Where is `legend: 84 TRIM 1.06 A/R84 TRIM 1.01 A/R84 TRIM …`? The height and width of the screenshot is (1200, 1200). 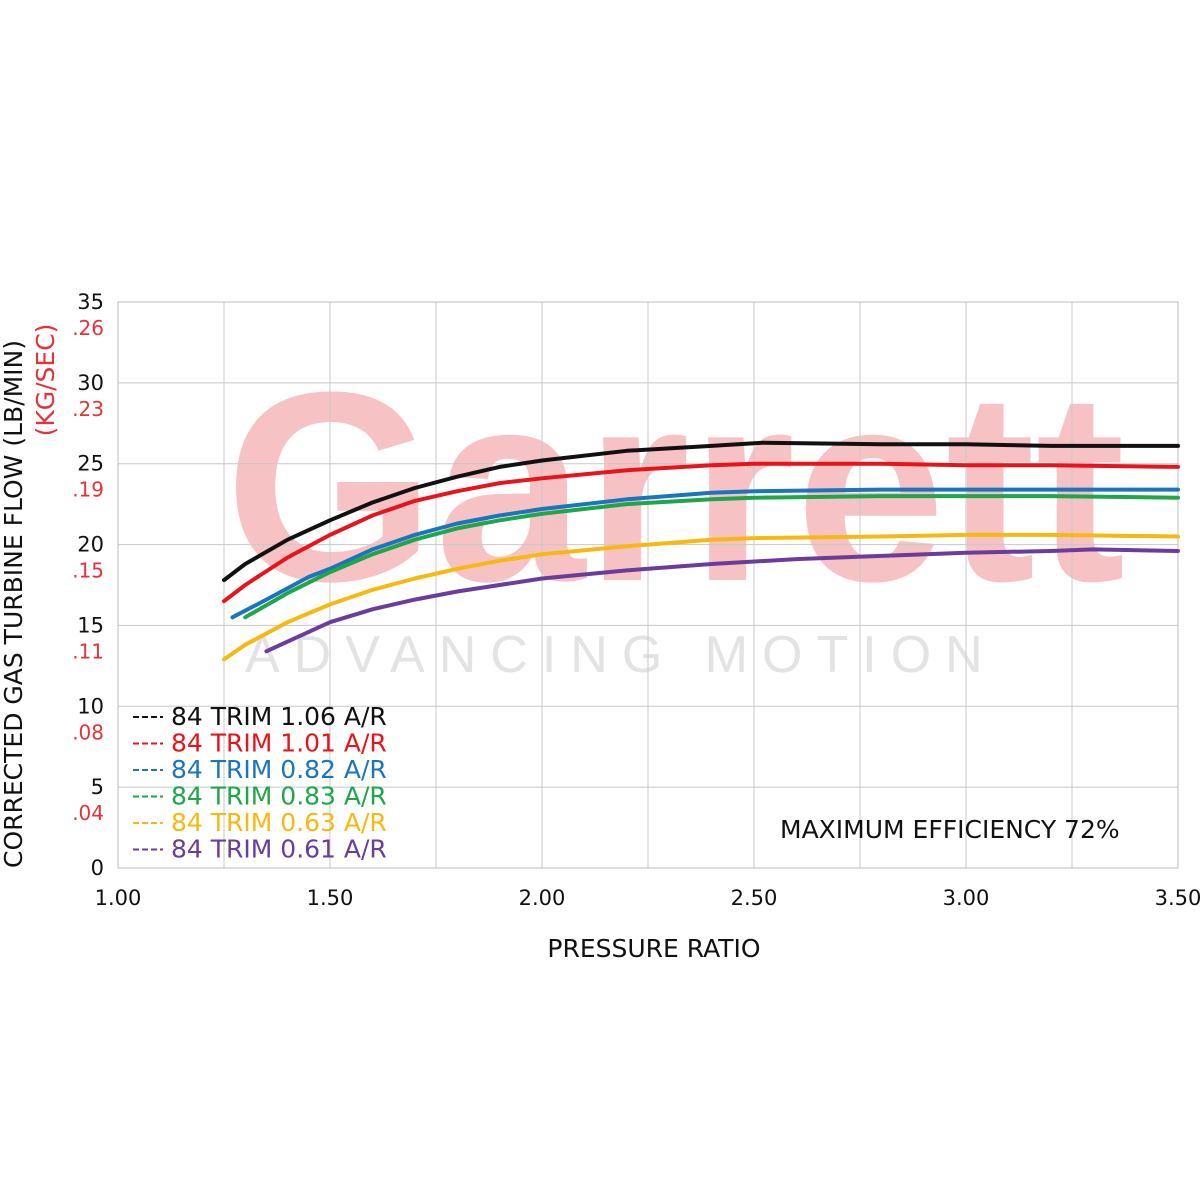
legend: 84 TRIM 1.06 A/R84 TRIM 1.01 A/R84 TRIM … is located at coordinates (260, 783).